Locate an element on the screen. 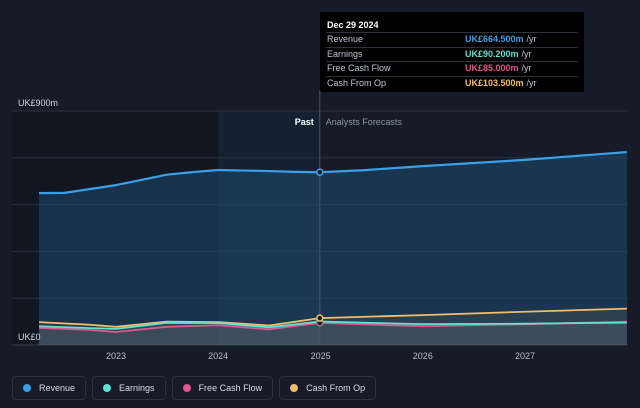  tooltip-value: UK£85.000m is located at coordinates (492, 68).